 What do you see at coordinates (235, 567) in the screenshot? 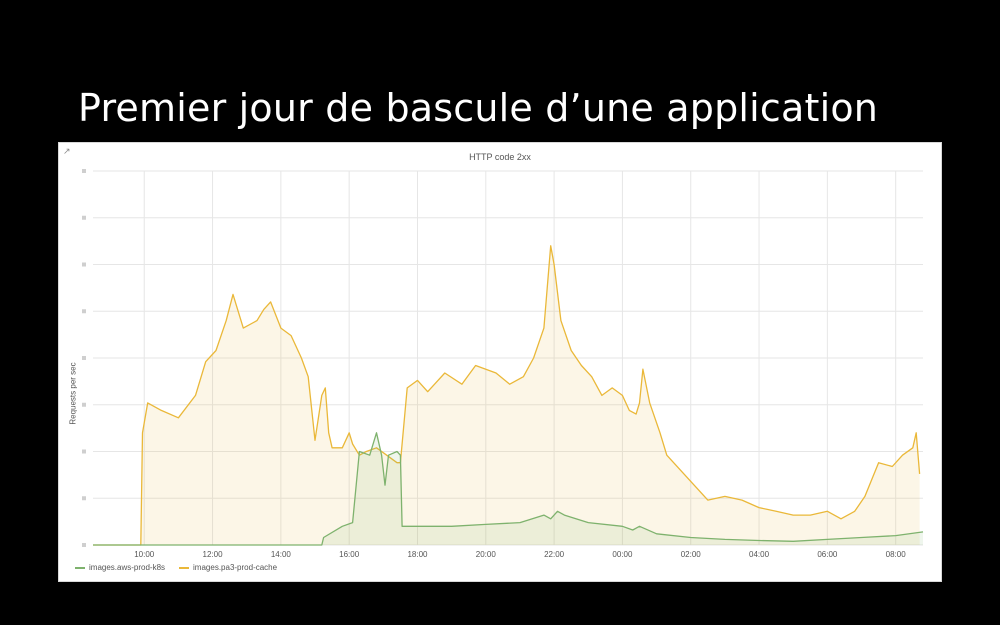
I see `legend-label: images.pa3-prod-cache` at bounding box center [235, 567].